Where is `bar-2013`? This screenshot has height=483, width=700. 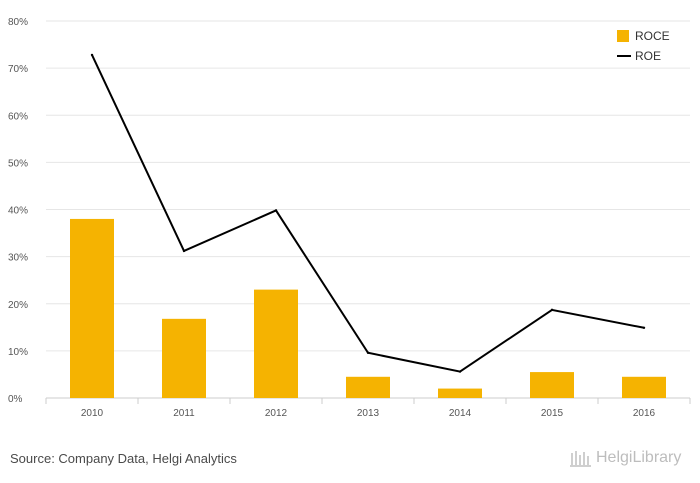 bar-2013 is located at coordinates (368, 387).